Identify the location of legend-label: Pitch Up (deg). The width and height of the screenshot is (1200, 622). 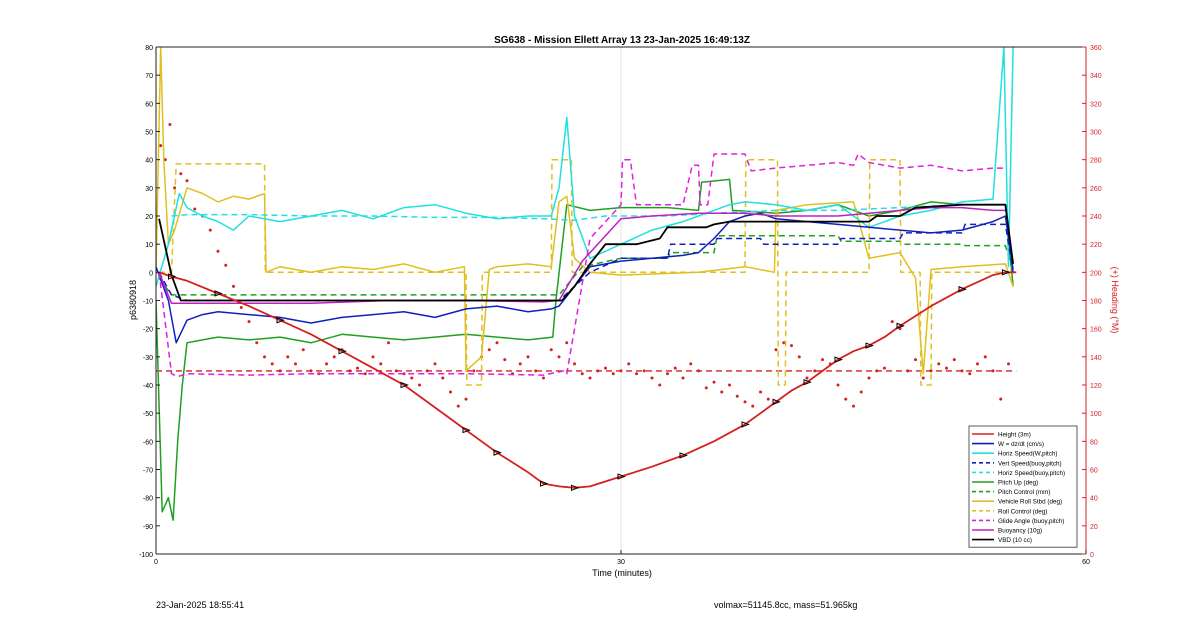
(1018, 483).